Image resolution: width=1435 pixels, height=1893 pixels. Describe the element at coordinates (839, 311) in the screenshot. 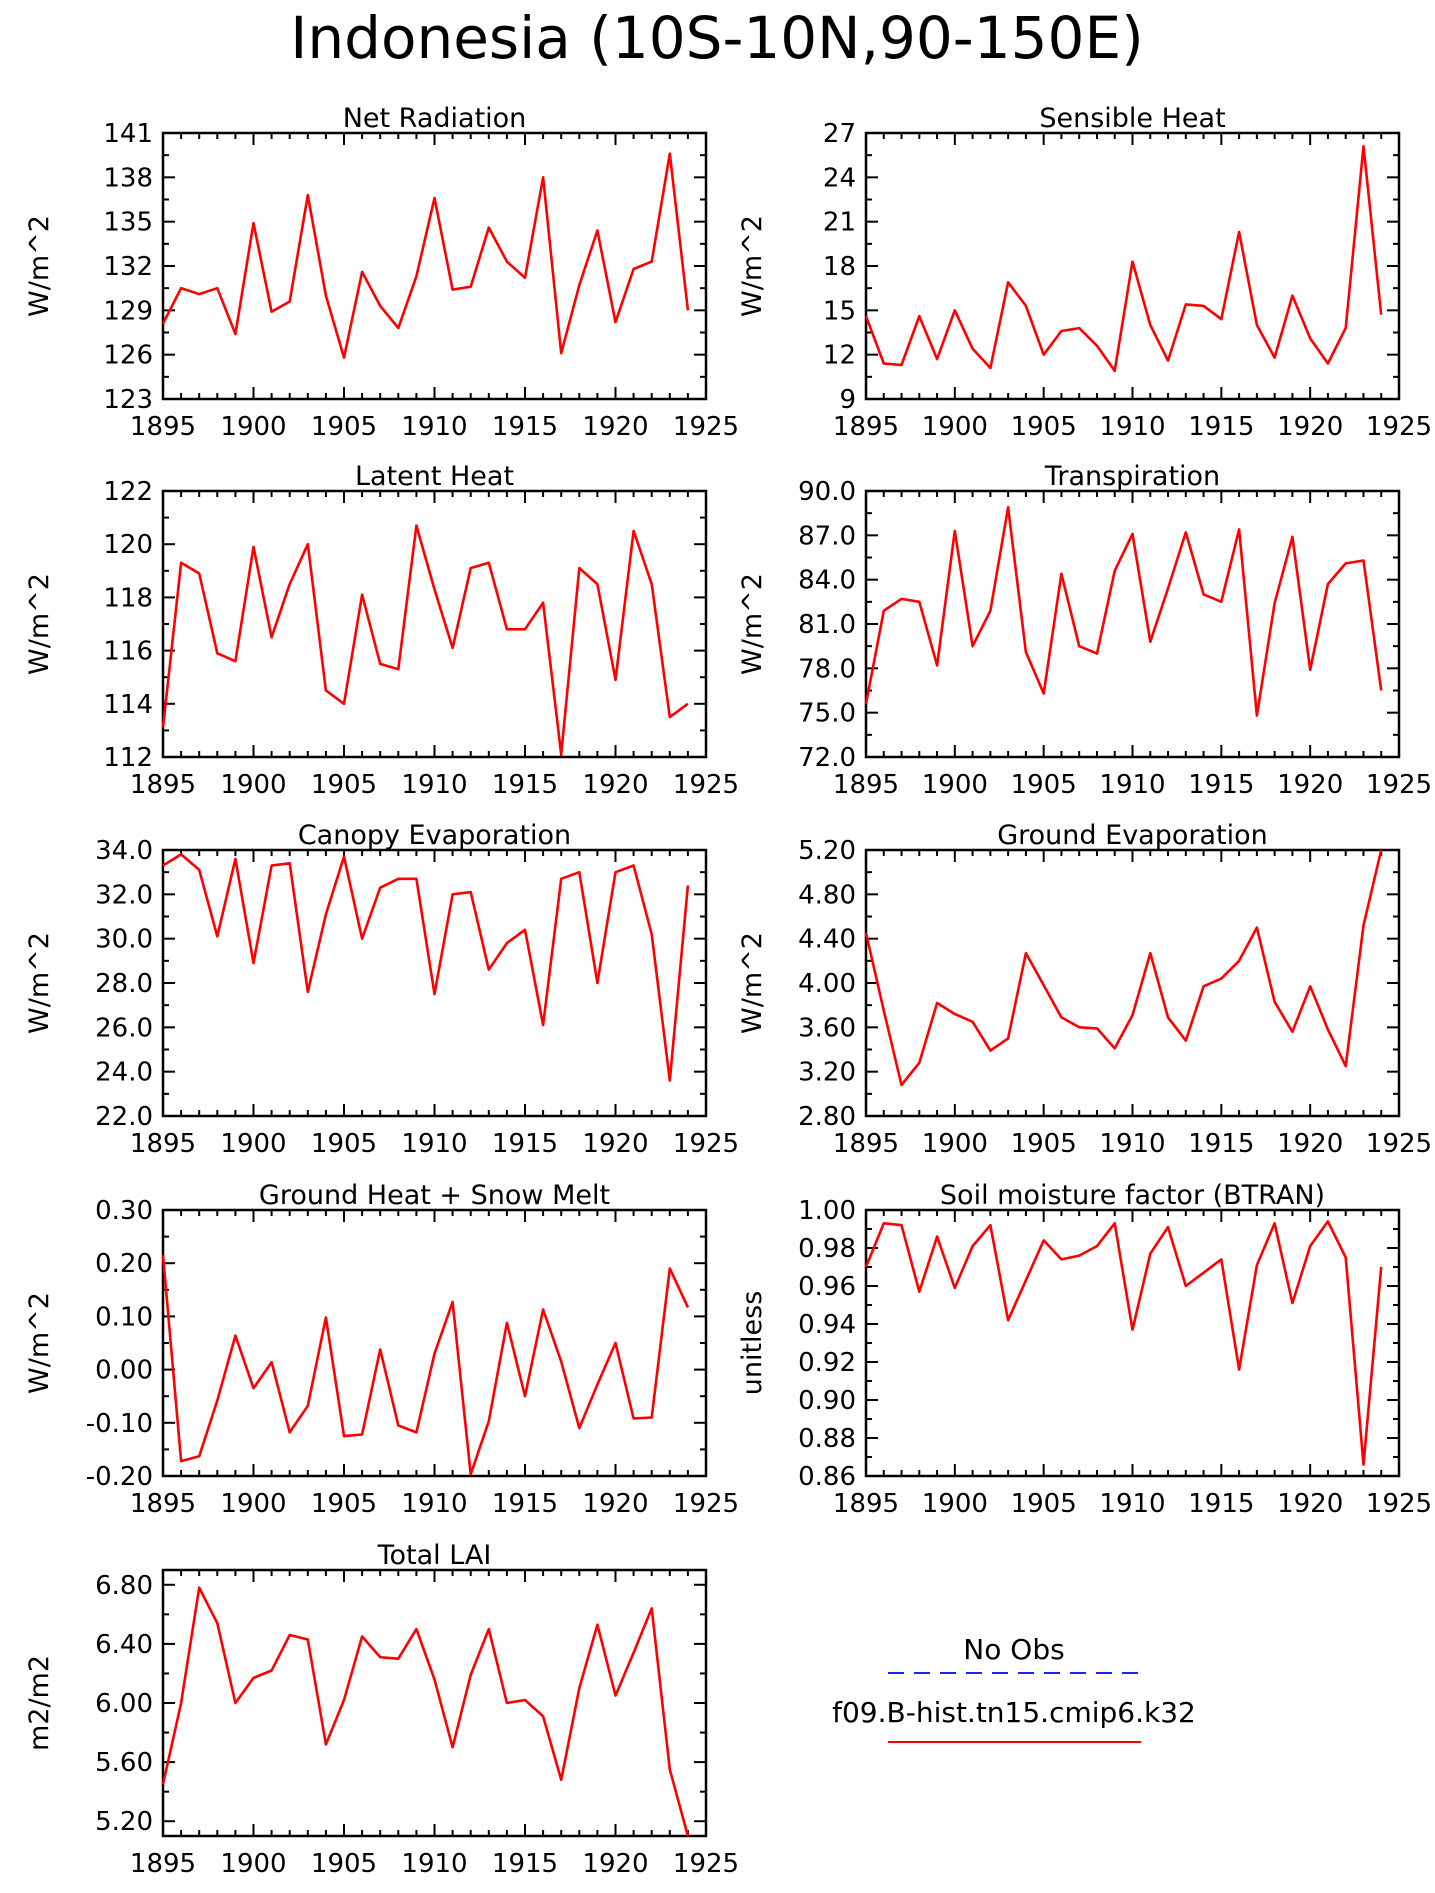

I see `y-tick-label: 15` at that location.